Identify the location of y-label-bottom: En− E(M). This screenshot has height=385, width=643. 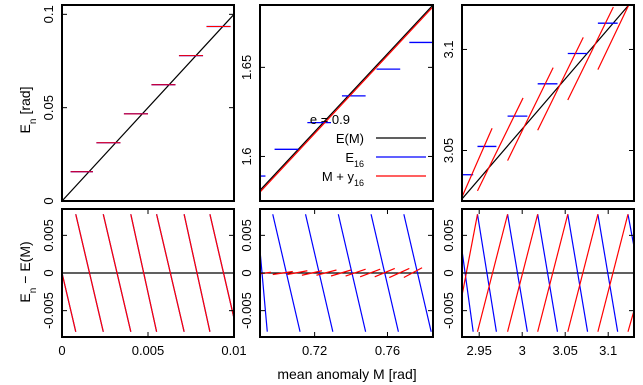
(28, 271).